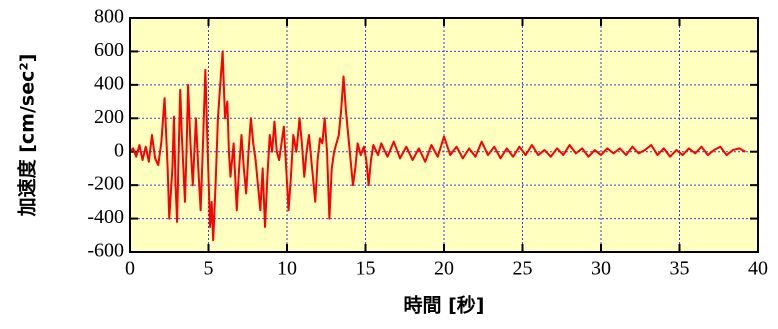 Image resolution: width=778 pixels, height=329 pixels. Describe the element at coordinates (523, 269) in the screenshot. I see `x-tick-label: 25` at that location.